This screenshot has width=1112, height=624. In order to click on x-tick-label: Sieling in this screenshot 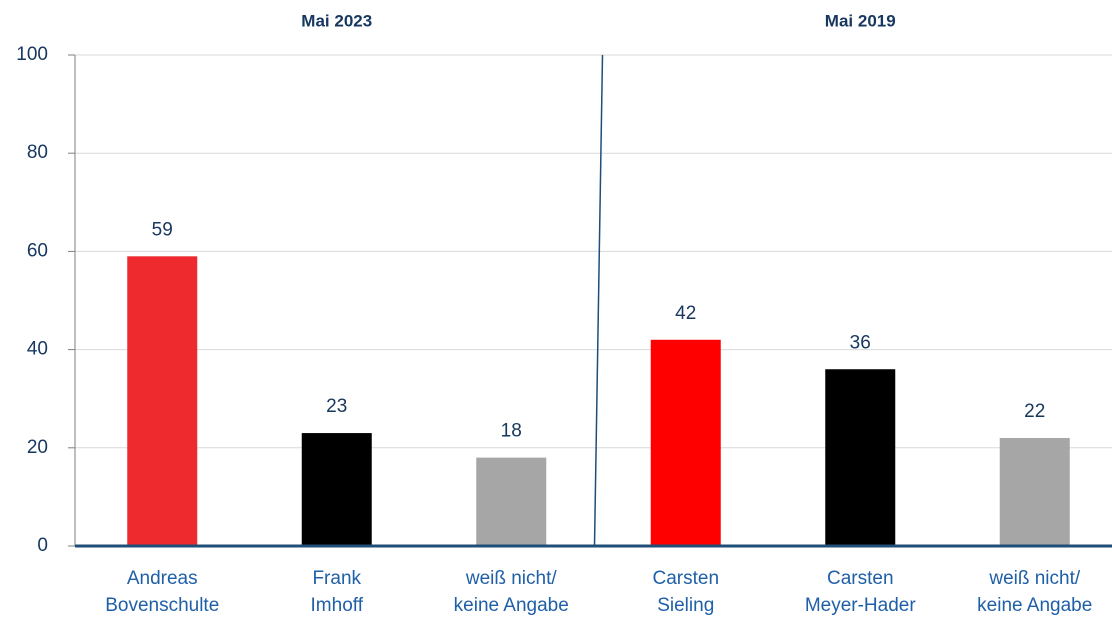, I will do `click(685, 605)`.